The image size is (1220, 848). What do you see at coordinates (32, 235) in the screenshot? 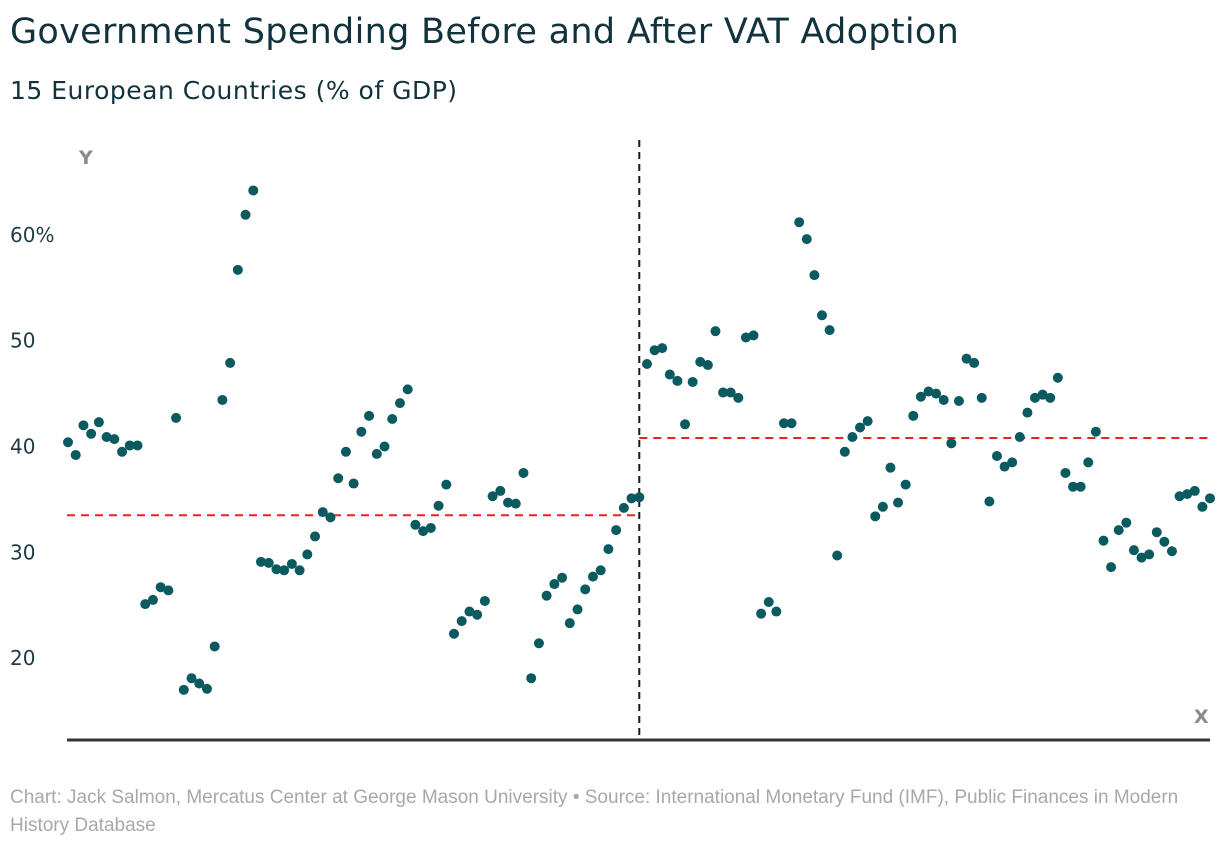
I see `y-tick-label: 60%` at bounding box center [32, 235].